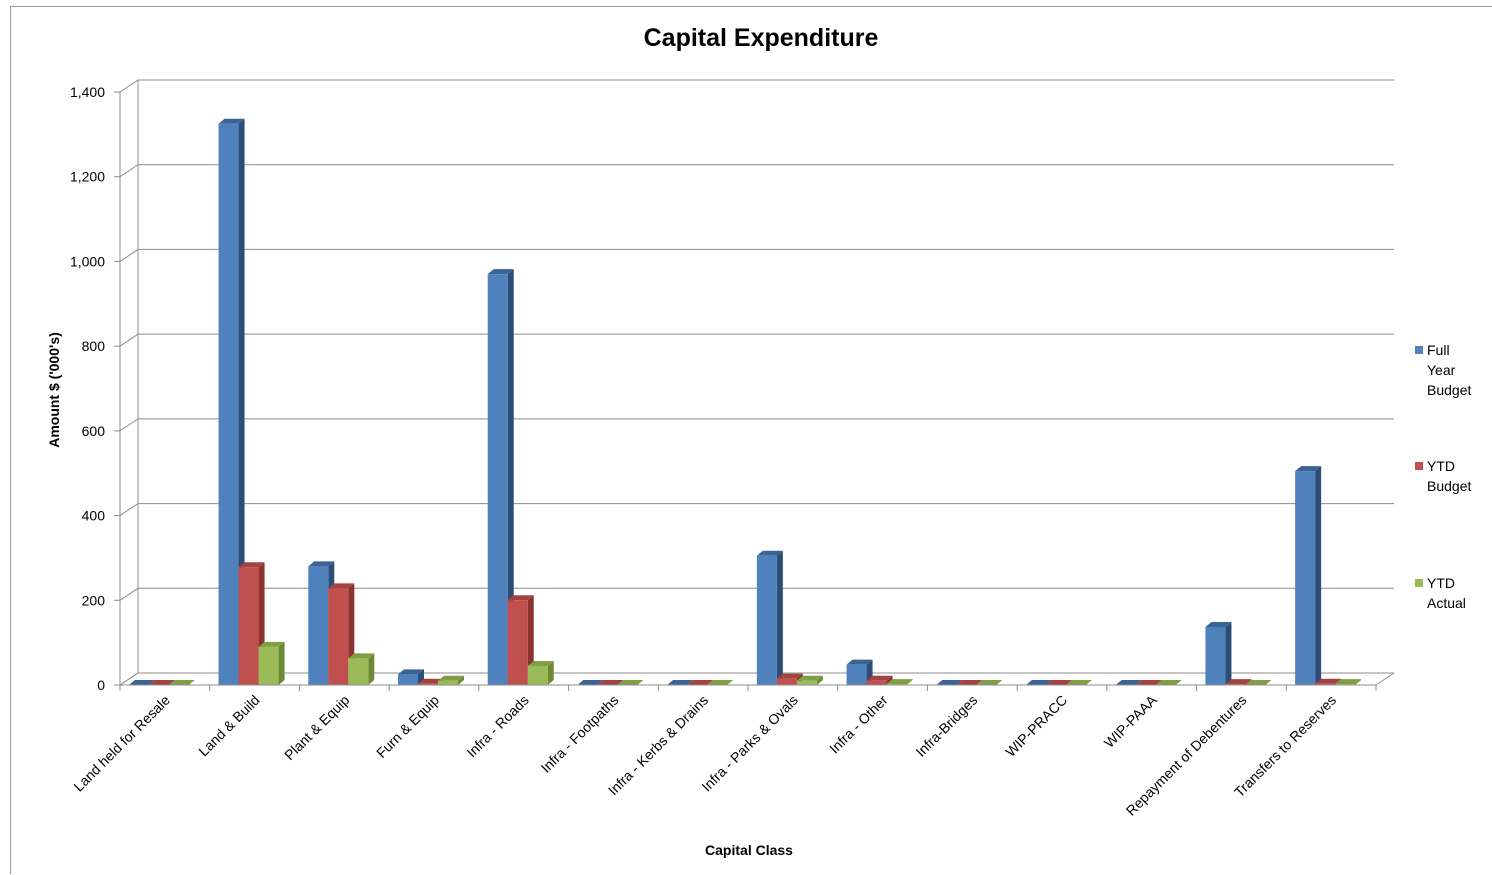 Image resolution: width=1492 pixels, height=875 pixels. Describe the element at coordinates (129, 679) in the screenshot. I see `floor-left-edge` at that location.